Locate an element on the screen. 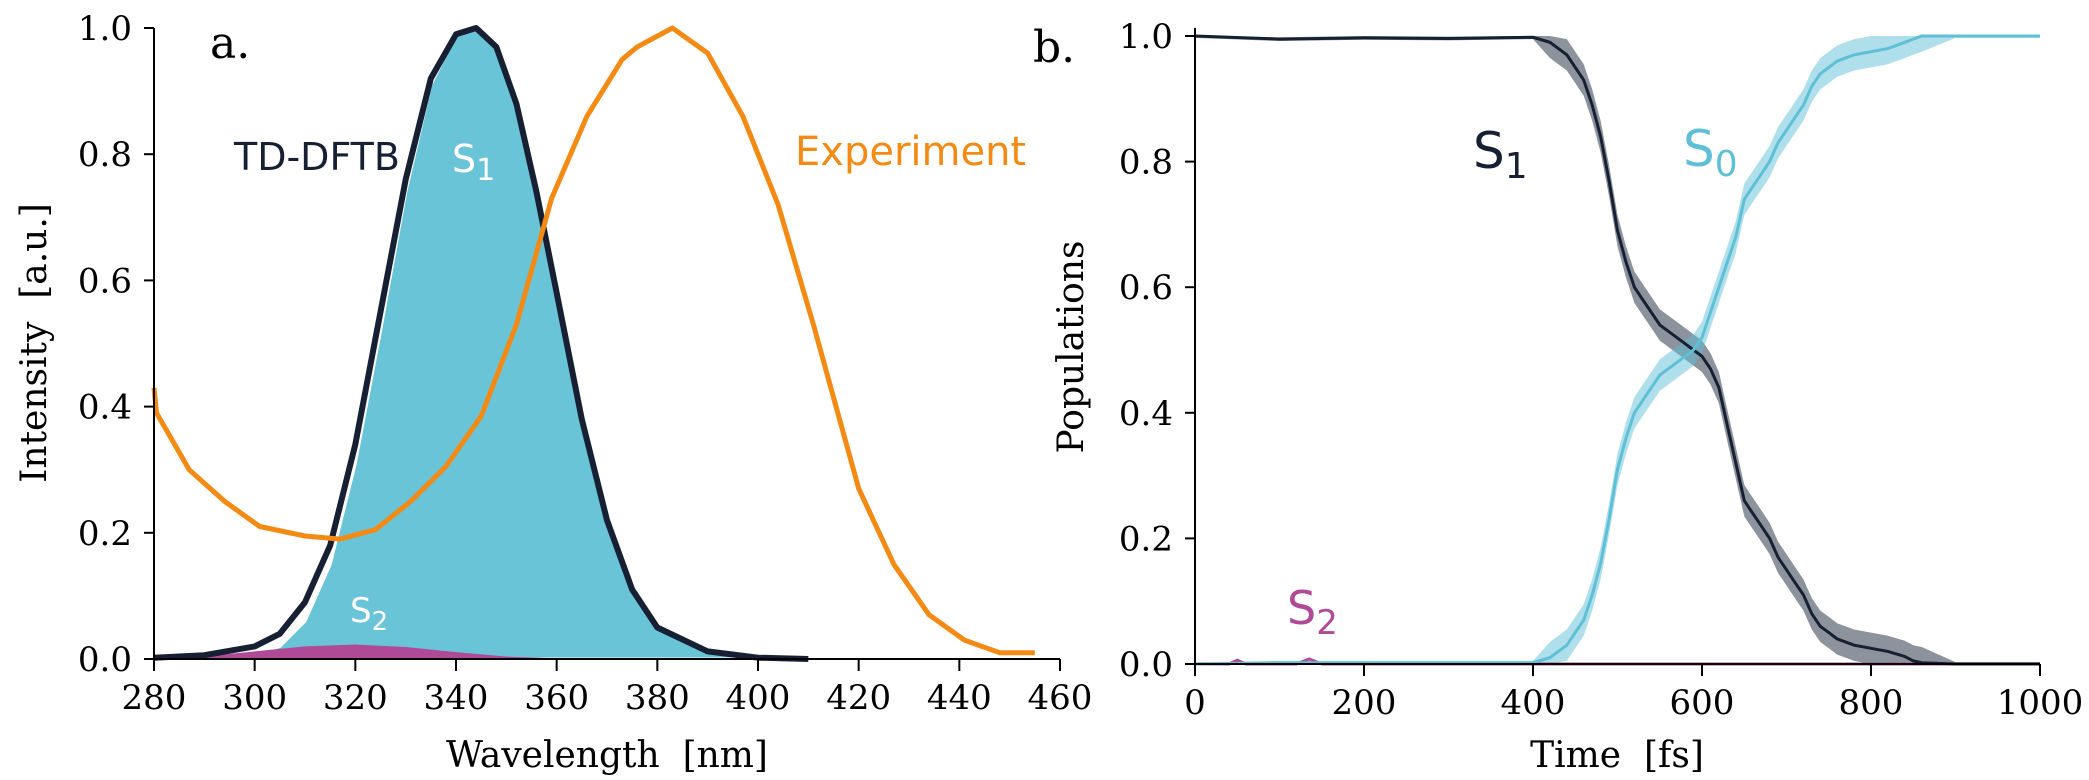  panel-b-x-tick-label: 400 is located at coordinates (1533, 703).